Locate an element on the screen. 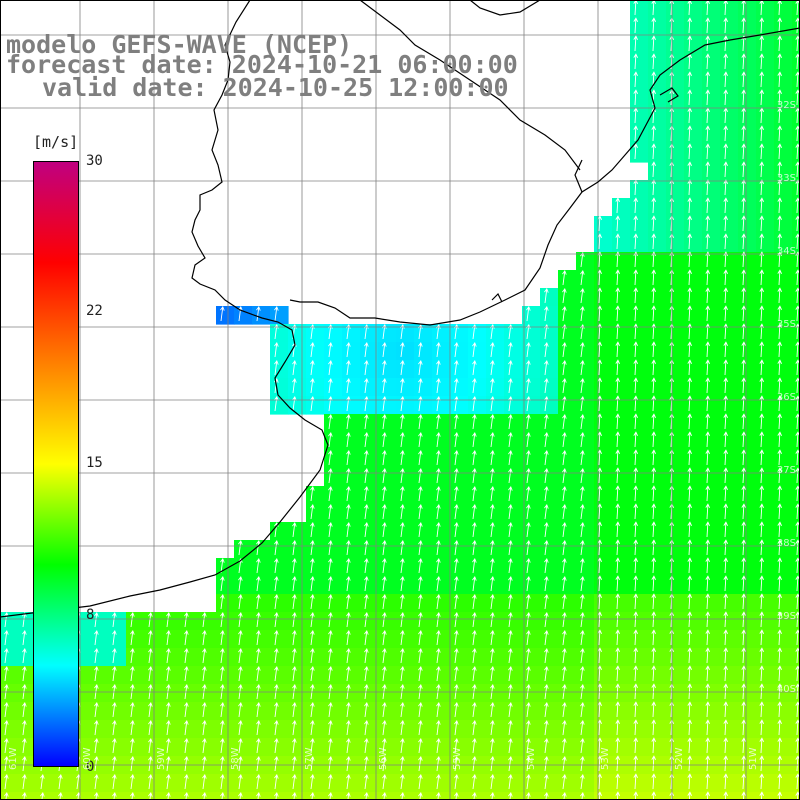 This screenshot has width=800, height=800. lat-label: 34S is located at coordinates (786, 251).